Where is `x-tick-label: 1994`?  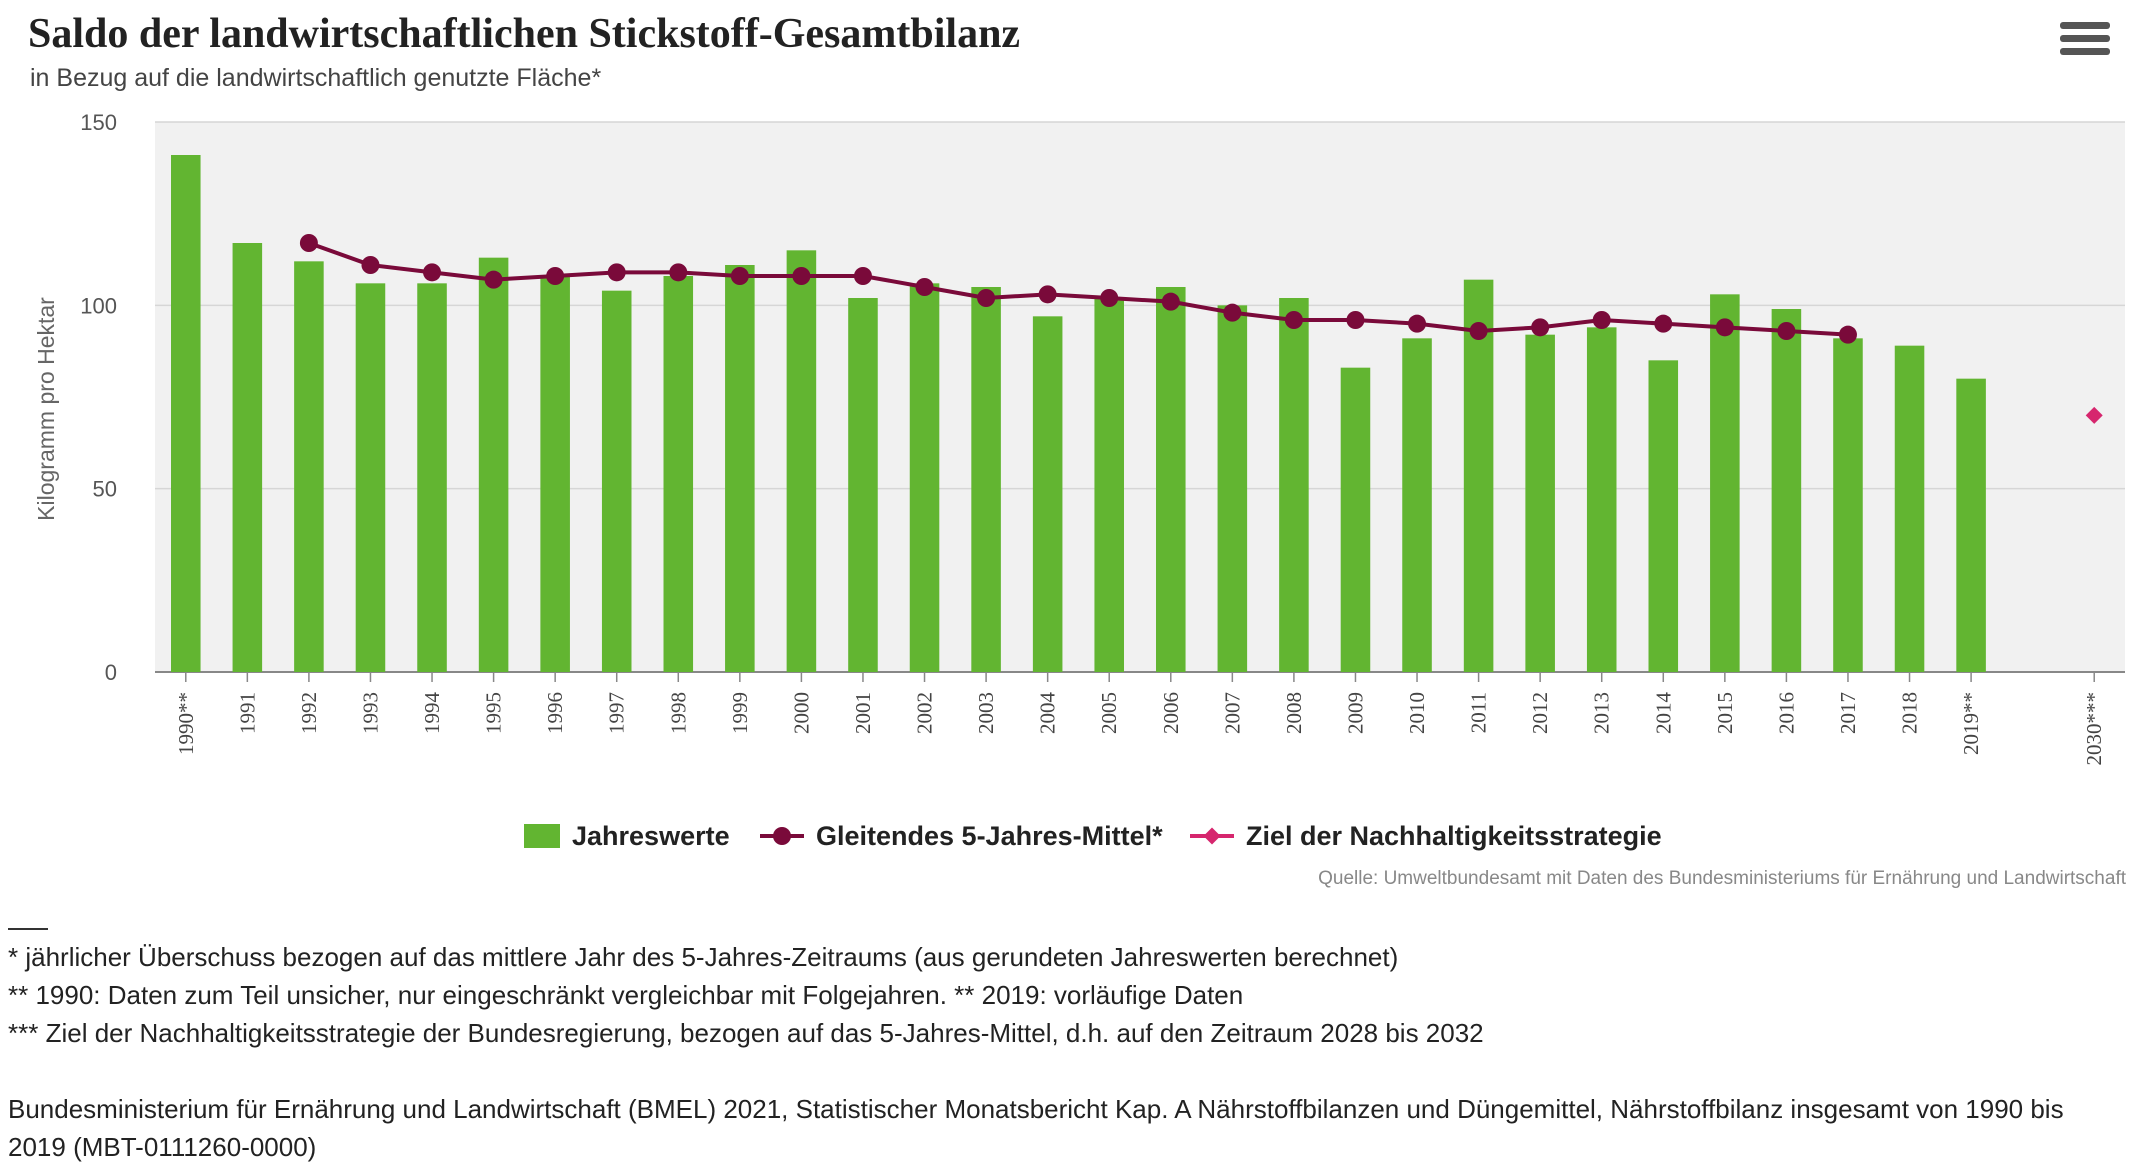 x-tick-label: 1994 is located at coordinates (432, 713).